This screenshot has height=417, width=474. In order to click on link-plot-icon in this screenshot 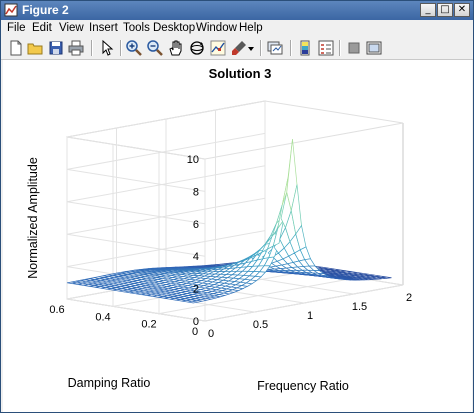, I will do `click(275, 48)`.